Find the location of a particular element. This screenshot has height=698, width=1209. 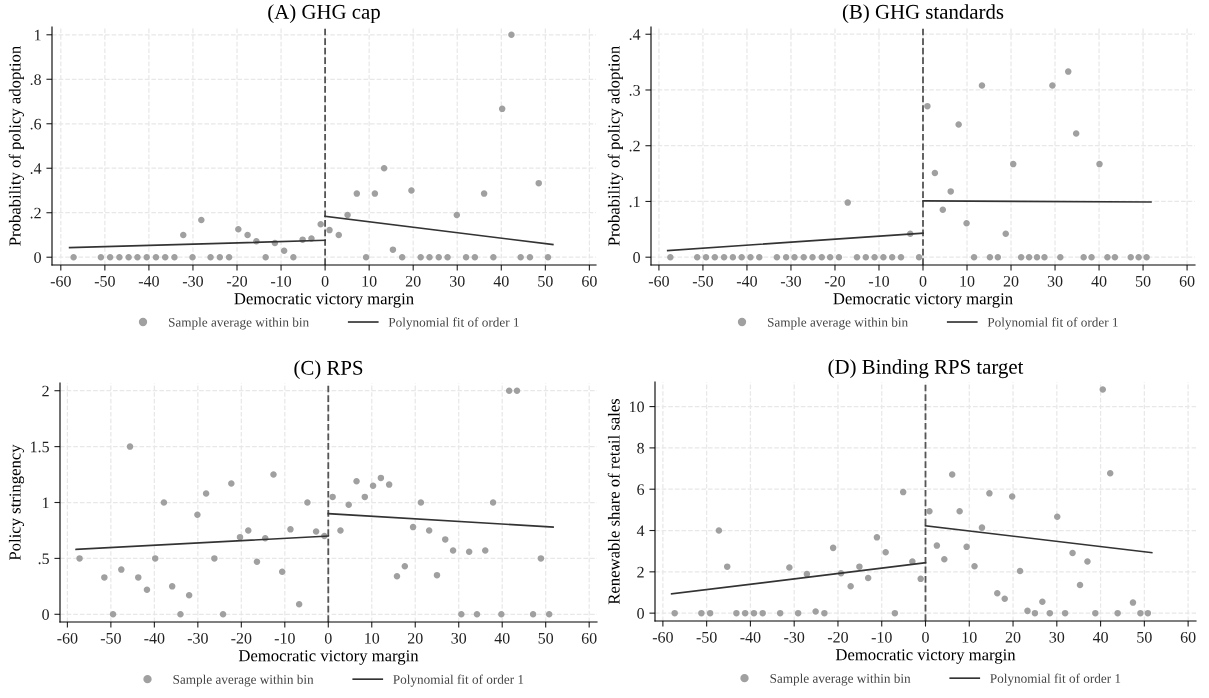

y-axis-title: Renewable share of retail sales is located at coordinates (613, 501).